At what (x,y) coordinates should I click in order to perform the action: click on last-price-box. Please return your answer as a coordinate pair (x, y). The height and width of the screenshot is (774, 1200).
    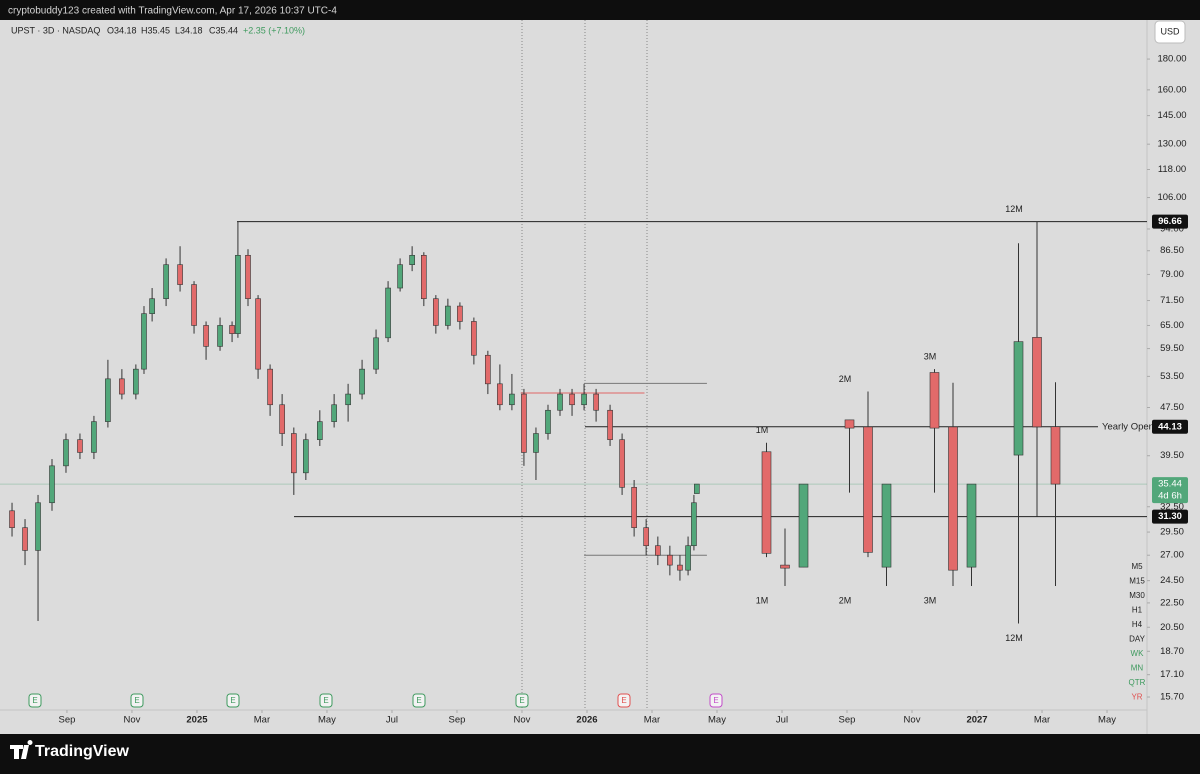
    Looking at the image, I should click on (1170, 490).